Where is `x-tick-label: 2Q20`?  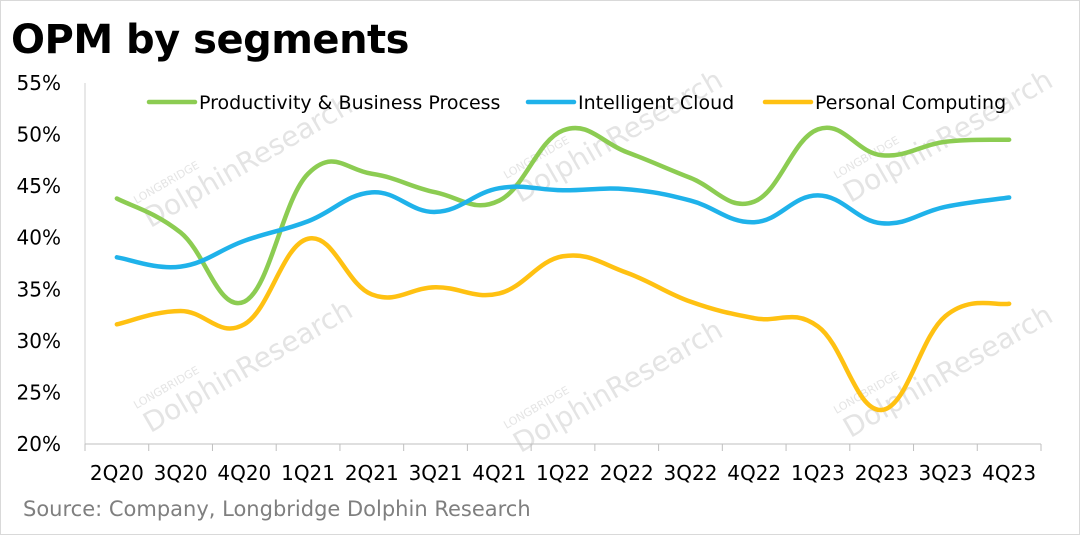
x-tick-label: 2Q20 is located at coordinates (117, 473).